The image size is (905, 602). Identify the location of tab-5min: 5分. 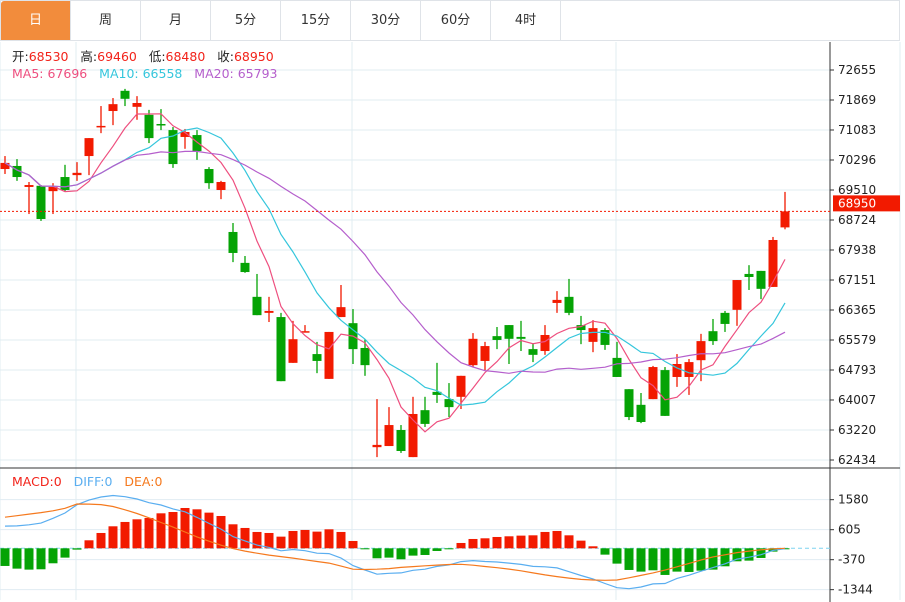
(246, 20).